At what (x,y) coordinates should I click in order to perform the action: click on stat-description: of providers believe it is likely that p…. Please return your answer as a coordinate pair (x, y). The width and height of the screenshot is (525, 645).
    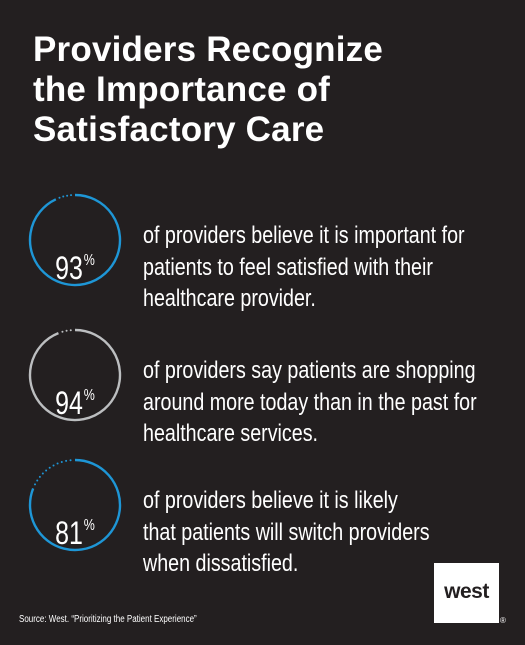
    Looking at the image, I should click on (323, 532).